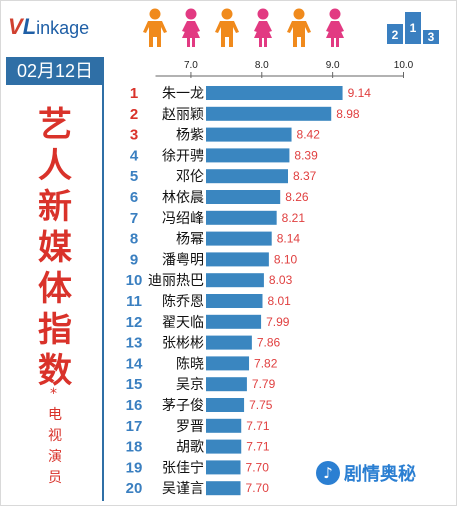  I want to click on rank-label: 8, so click(134, 239).